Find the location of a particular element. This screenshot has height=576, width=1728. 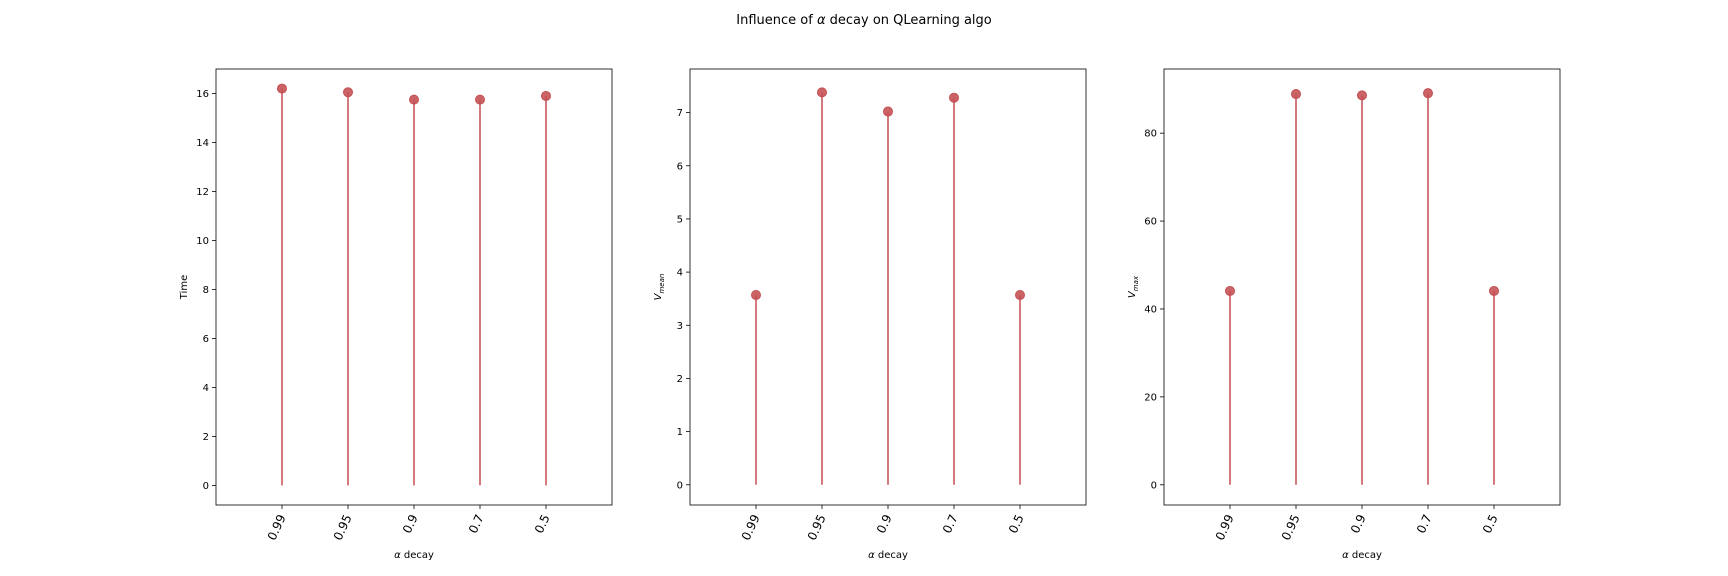

y-tick-label: 60 is located at coordinates (1150, 222).